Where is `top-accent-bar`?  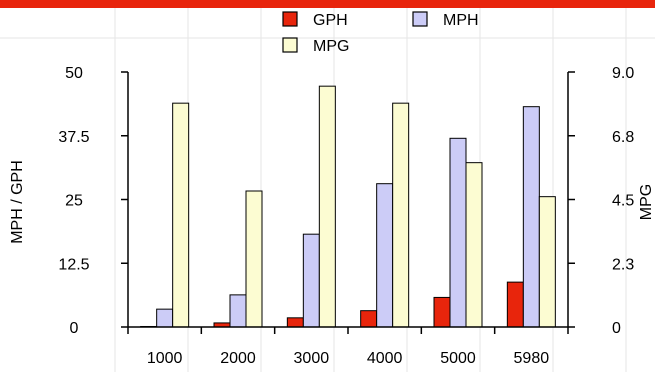 top-accent-bar is located at coordinates (327, 4).